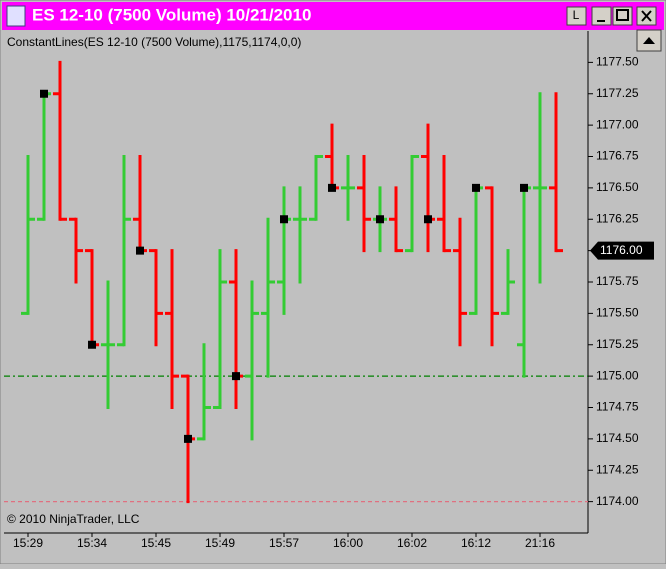  I want to click on x-tick-label: 21:16, so click(540, 543).